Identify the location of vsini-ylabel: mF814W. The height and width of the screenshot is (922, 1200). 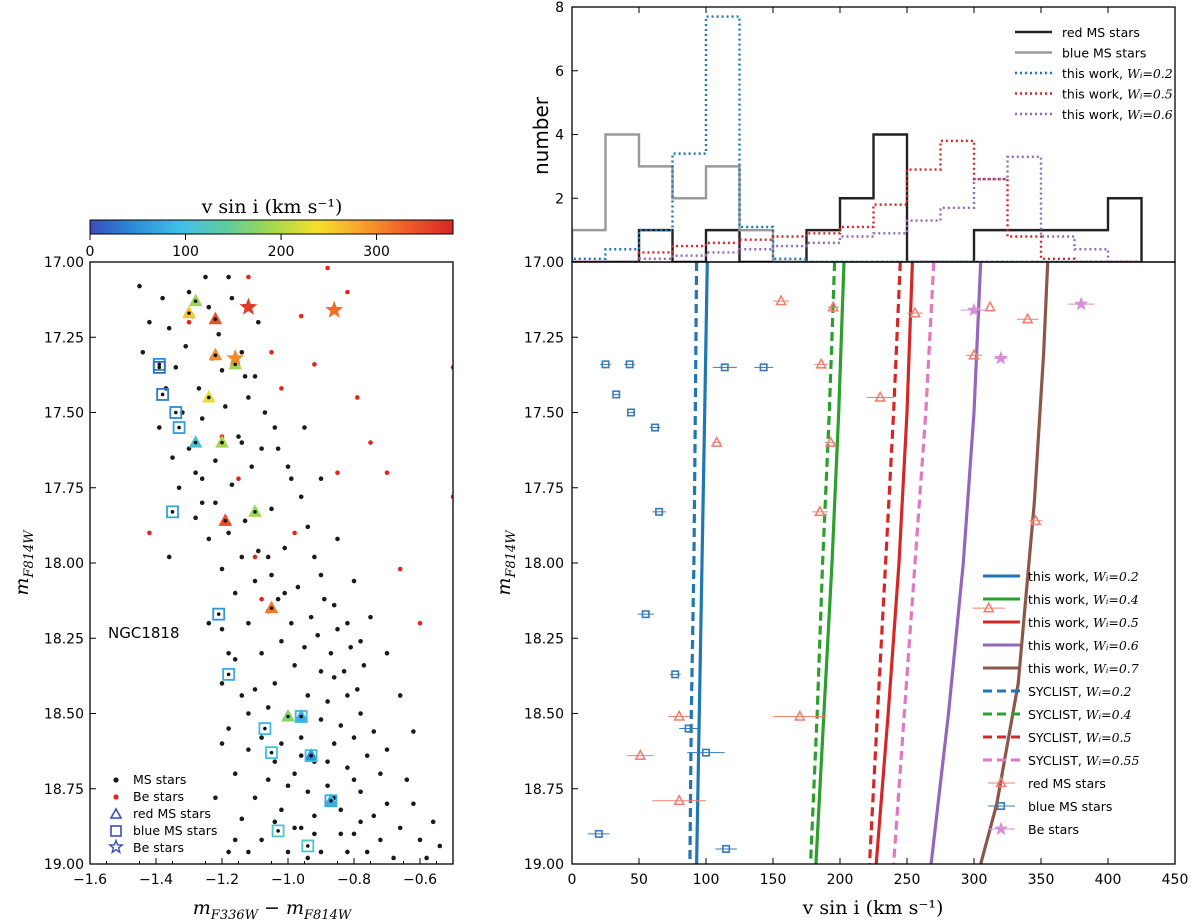
(506, 562).